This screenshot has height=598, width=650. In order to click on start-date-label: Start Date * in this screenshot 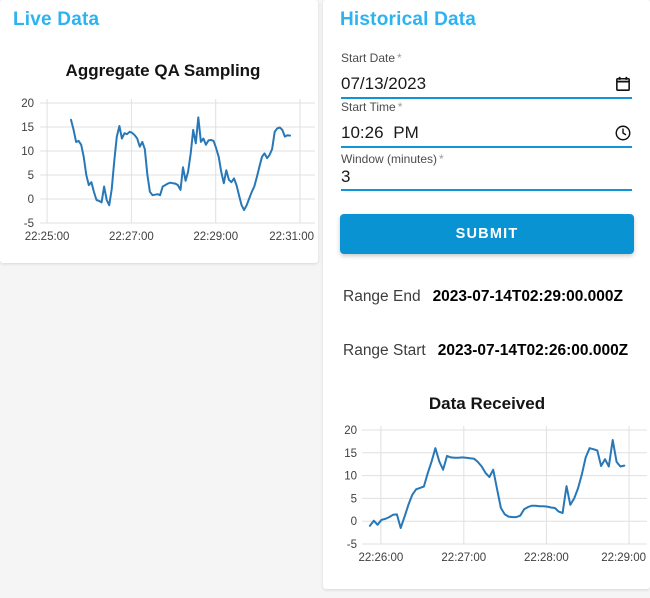, I will do `click(371, 58)`.